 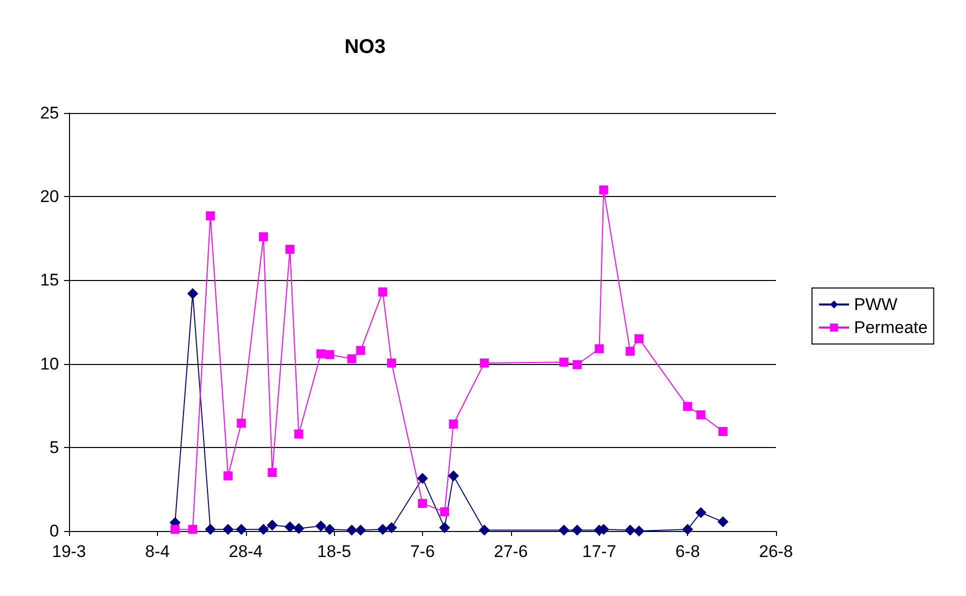 What do you see at coordinates (245, 551) in the screenshot?
I see `x-tick-label: 28-4` at bounding box center [245, 551].